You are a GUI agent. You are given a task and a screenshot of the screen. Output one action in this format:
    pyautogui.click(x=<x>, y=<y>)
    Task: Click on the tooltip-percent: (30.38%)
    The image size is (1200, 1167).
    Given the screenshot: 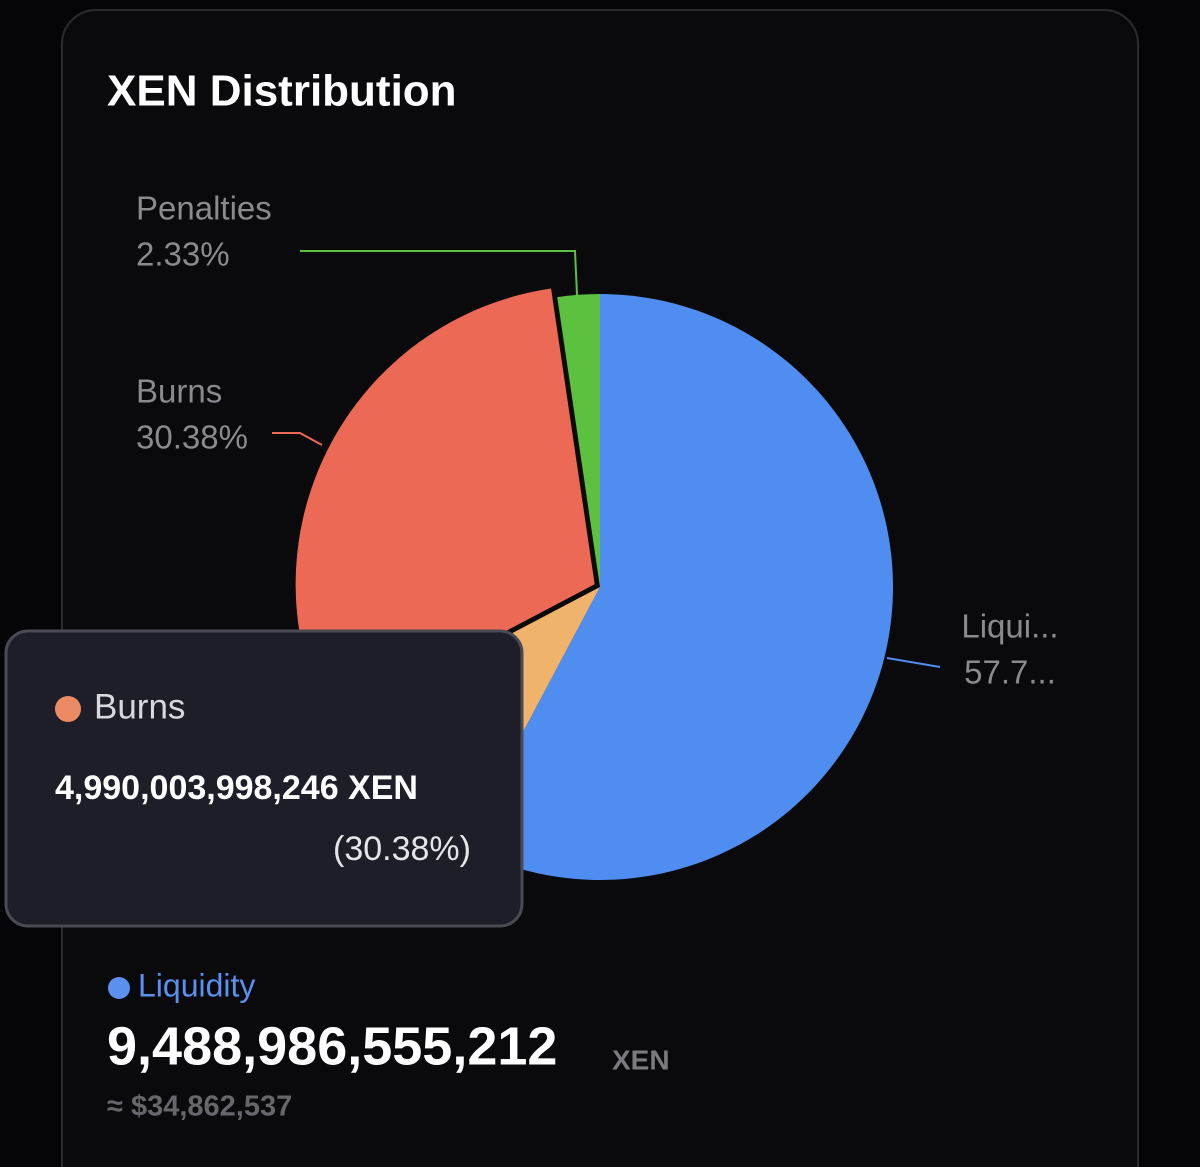 What is the action you would take?
    pyautogui.click(x=402, y=849)
    